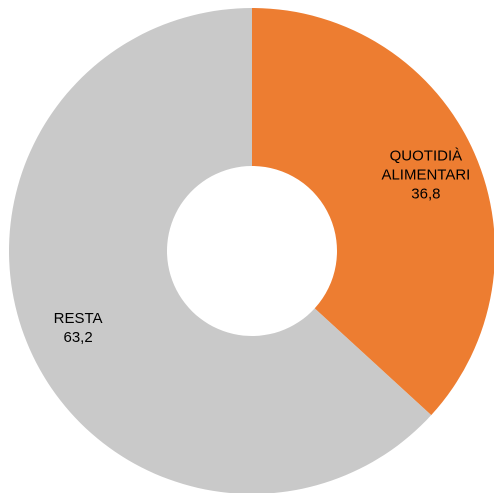 Image resolution: width=494 pixels, height=493 pixels. What do you see at coordinates (425, 193) in the screenshot?
I see `slice-value-text: 36,8` at bounding box center [425, 193].